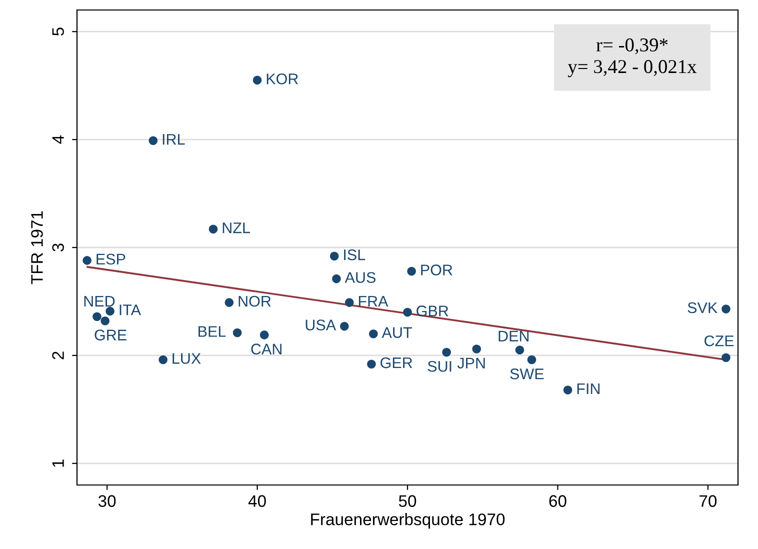  I want to click on annotation: SWE, so click(527, 374).